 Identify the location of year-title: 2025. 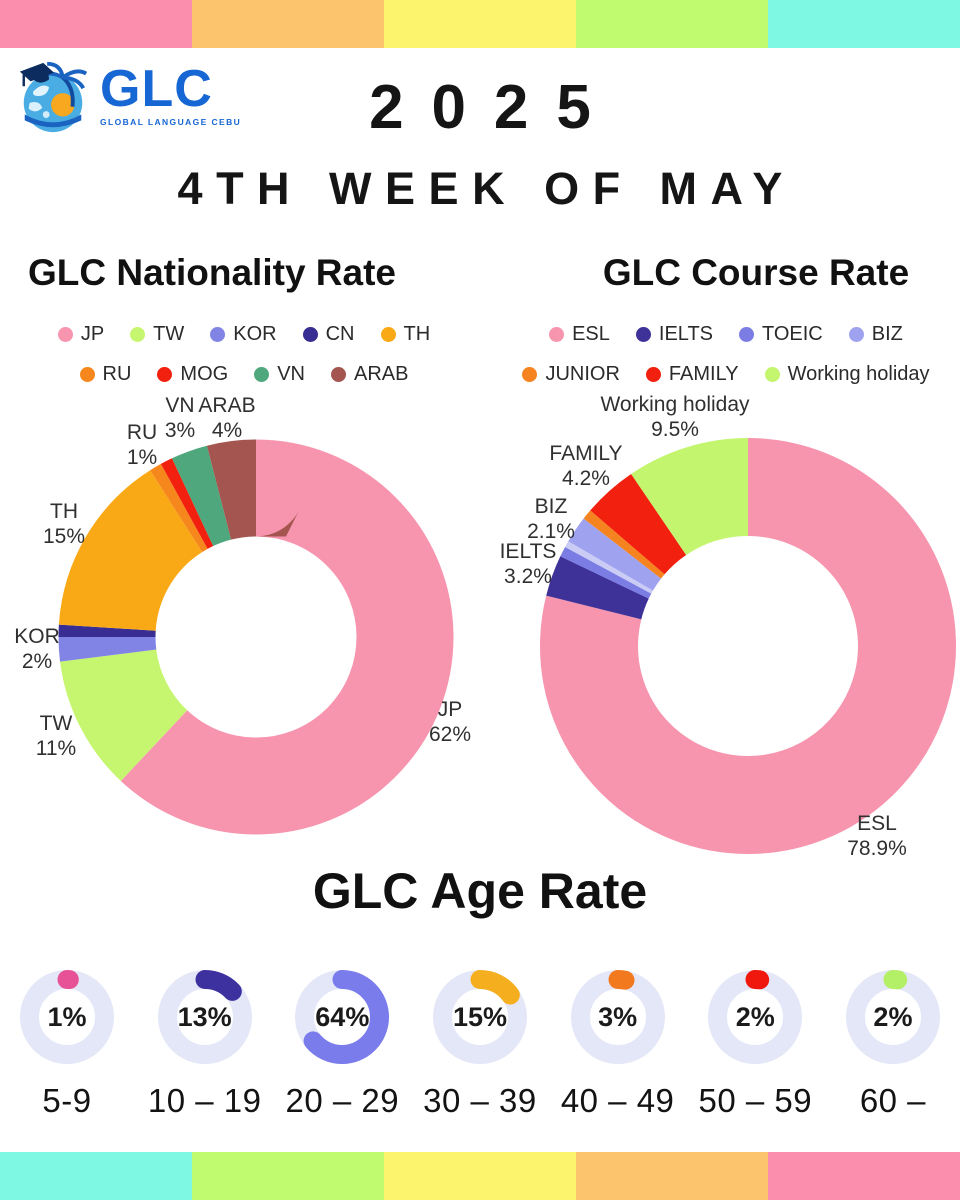
(494, 107).